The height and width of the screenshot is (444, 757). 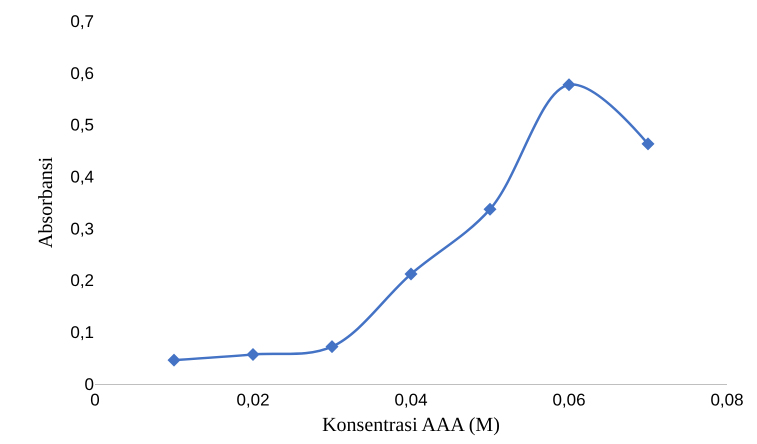 What do you see at coordinates (45, 202) in the screenshot?
I see `y-axis-title: Absorbansi` at bounding box center [45, 202].